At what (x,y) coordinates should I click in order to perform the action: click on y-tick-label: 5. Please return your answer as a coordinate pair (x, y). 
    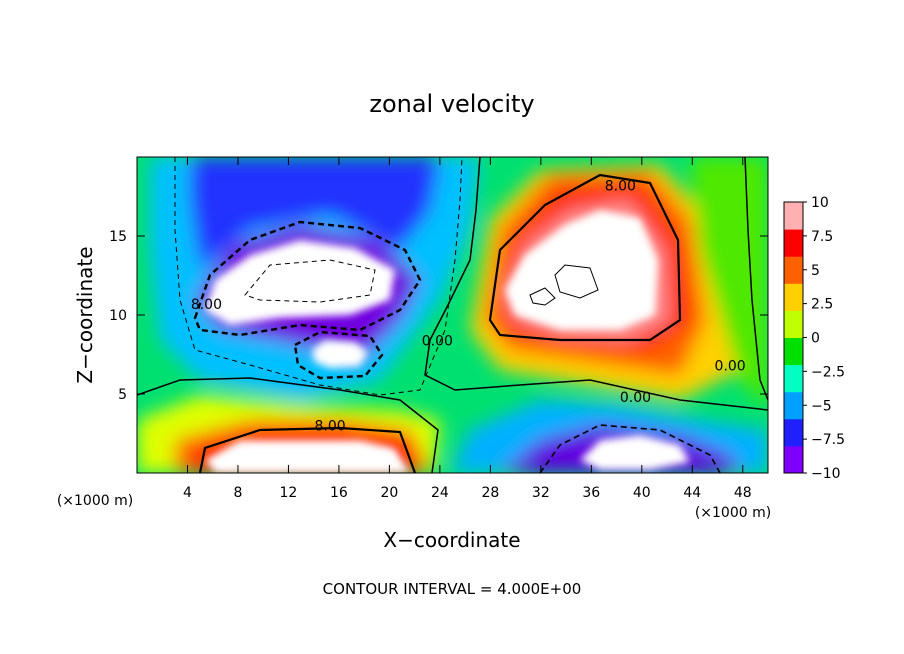
    Looking at the image, I should click on (122, 395).